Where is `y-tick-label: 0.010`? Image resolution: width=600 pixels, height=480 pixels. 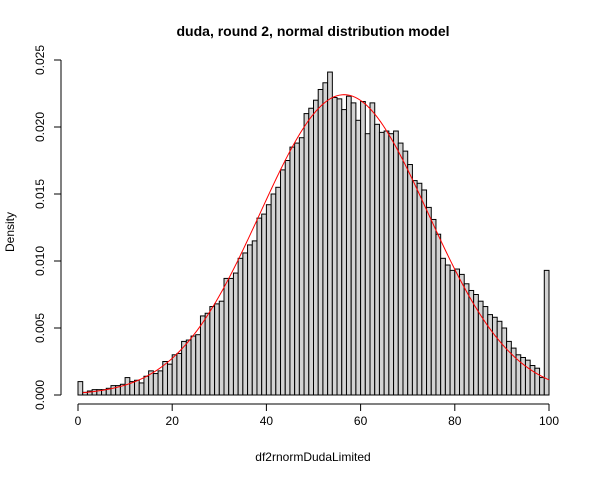
y-tick-label: 0.010 is located at coordinates (40, 261).